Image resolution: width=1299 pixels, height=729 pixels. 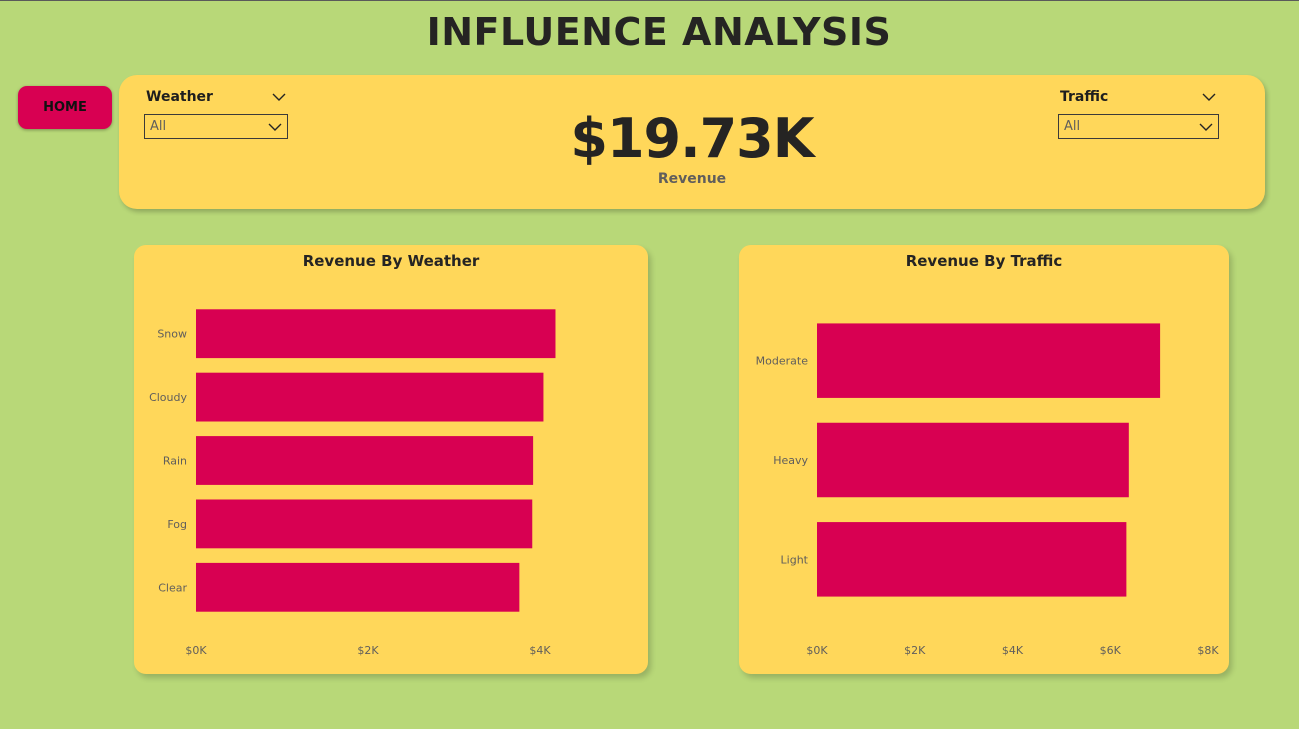 I want to click on traffic-category-label: Moderate, so click(x=782, y=361).